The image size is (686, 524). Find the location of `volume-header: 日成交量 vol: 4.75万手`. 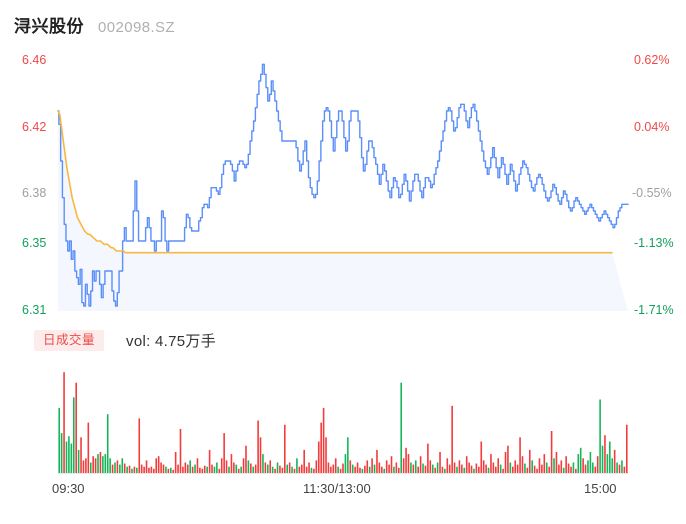

volume-header: 日成交量 vol: 4.75万手 is located at coordinates (125, 340).